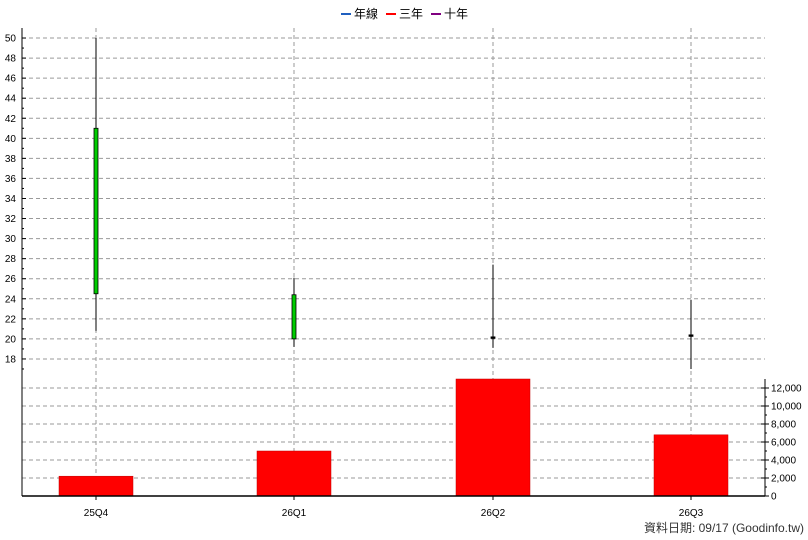 The height and width of the screenshot is (540, 808). What do you see at coordinates (11, 179) in the screenshot?
I see `price-tick-label: 36` at bounding box center [11, 179].